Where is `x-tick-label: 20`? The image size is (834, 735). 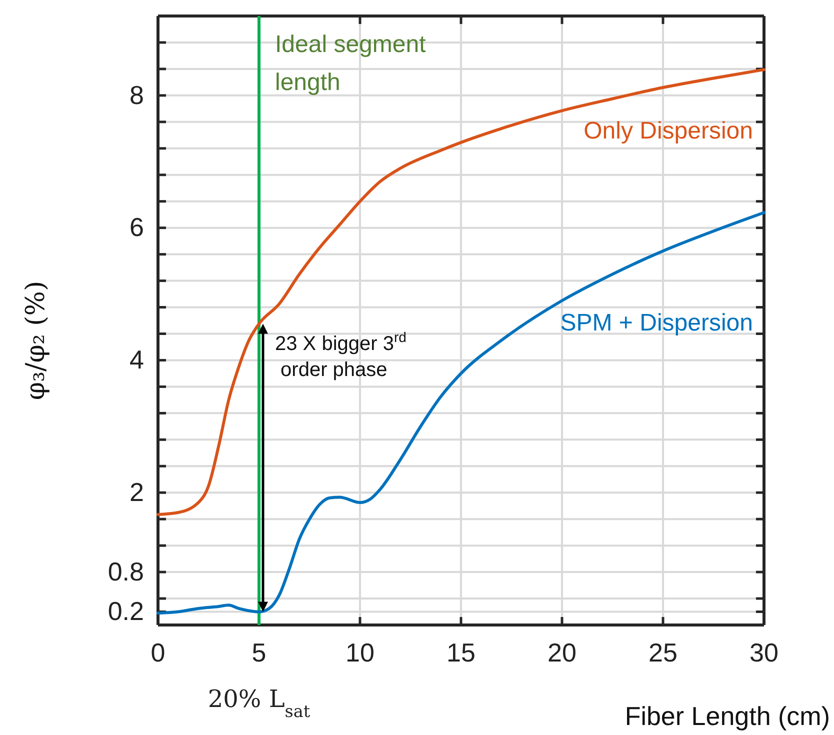
x-tick-label: 20 is located at coordinates (562, 652).